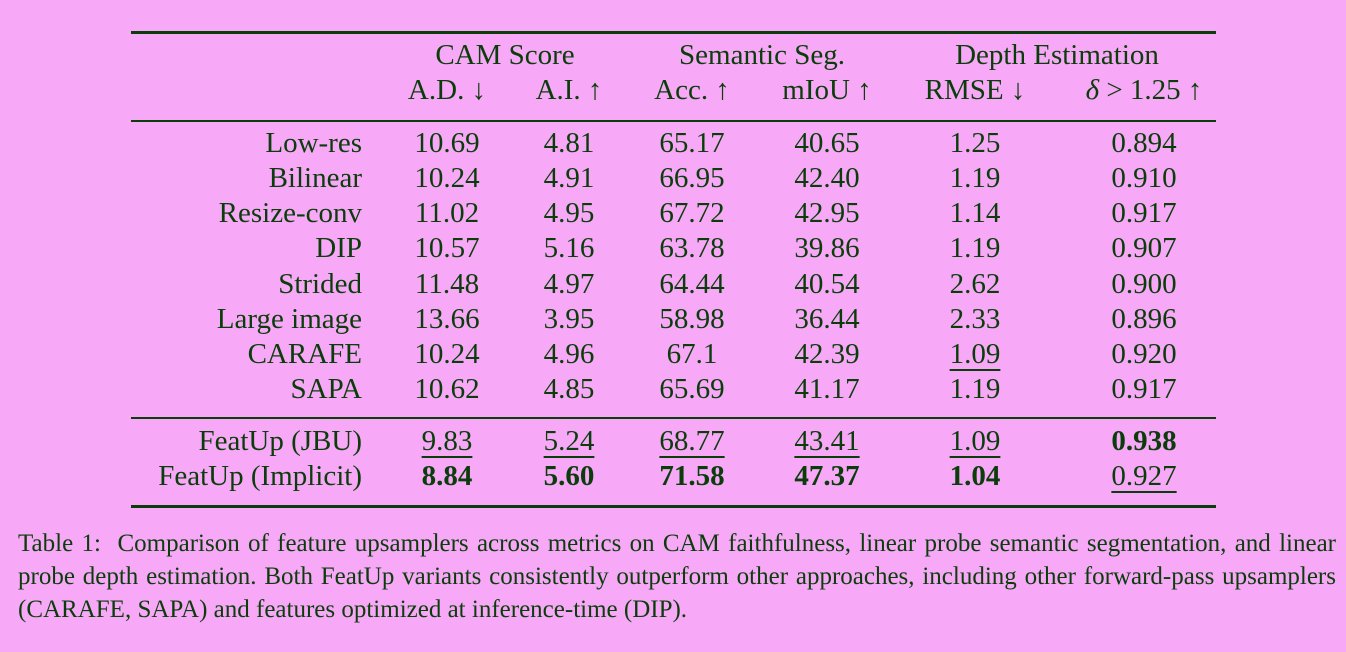 The width and height of the screenshot is (1346, 652). What do you see at coordinates (569, 248) in the screenshot?
I see `table-cell: 5.16` at bounding box center [569, 248].